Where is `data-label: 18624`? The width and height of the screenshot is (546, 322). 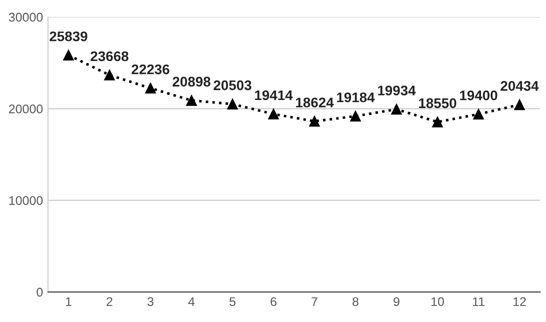 data-label: 18624 is located at coordinates (315, 103).